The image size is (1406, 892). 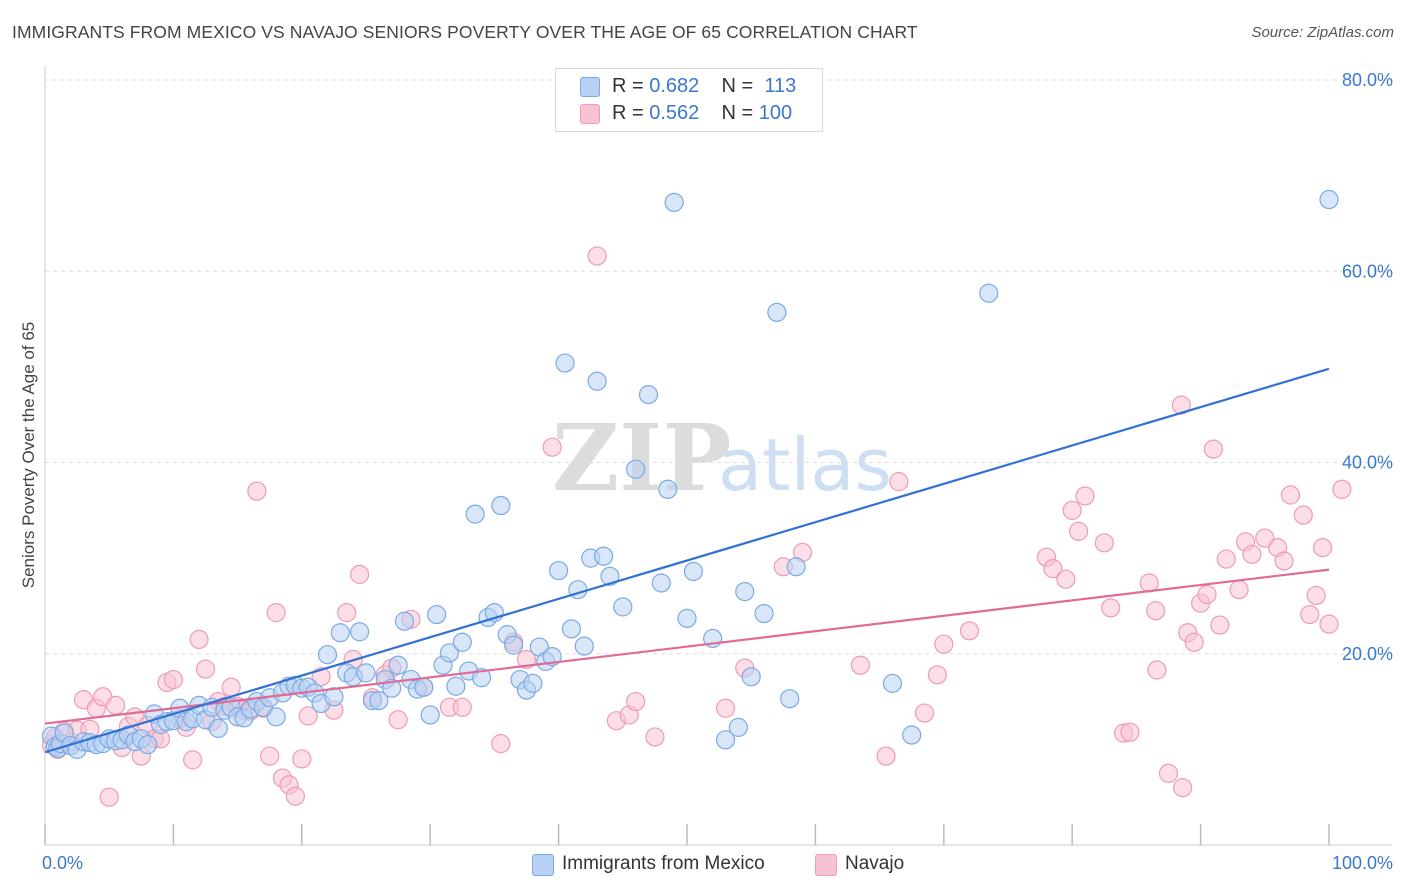 I want to click on legend-label-navajo: Navajo, so click(x=875, y=863).